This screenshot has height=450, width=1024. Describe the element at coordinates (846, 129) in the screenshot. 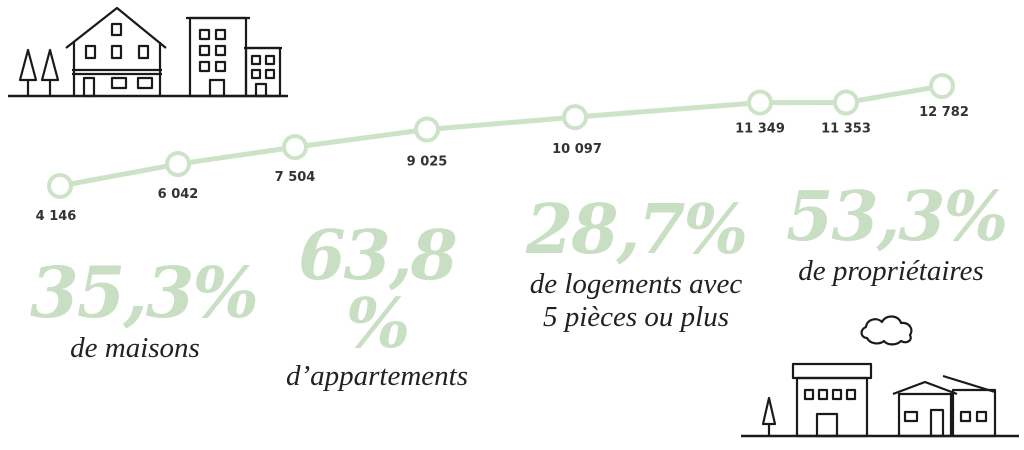

I see `data-label-7: 11 353` at that location.